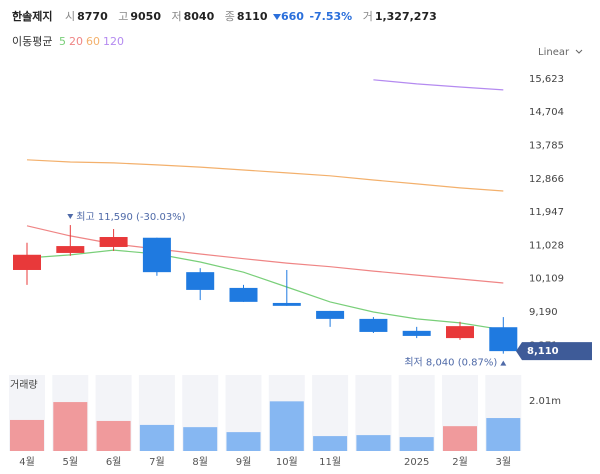 Image resolution: width=600 pixels, height=474 pixels. What do you see at coordinates (545, 401) in the screenshot?
I see `y-tick-label: 2.01m` at bounding box center [545, 401].